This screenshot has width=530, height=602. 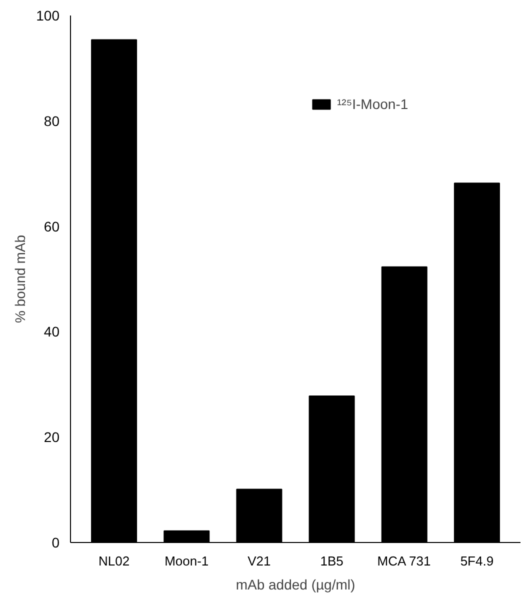 What do you see at coordinates (404, 561) in the screenshot?
I see `x-tick-label: MCA 731` at bounding box center [404, 561].